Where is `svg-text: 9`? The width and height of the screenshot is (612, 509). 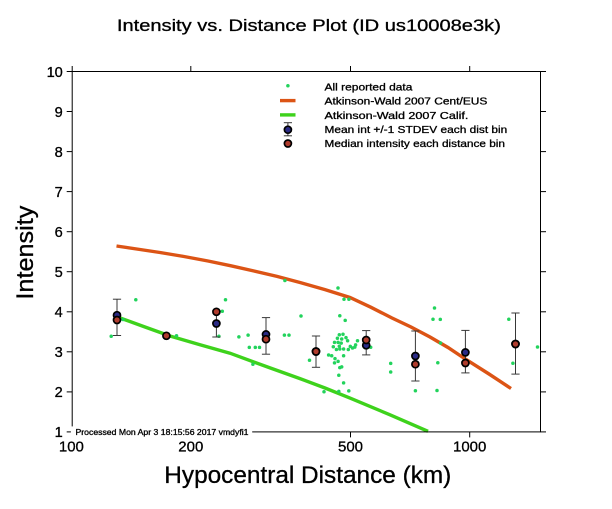
svg-text: 9 is located at coordinates (59, 113).